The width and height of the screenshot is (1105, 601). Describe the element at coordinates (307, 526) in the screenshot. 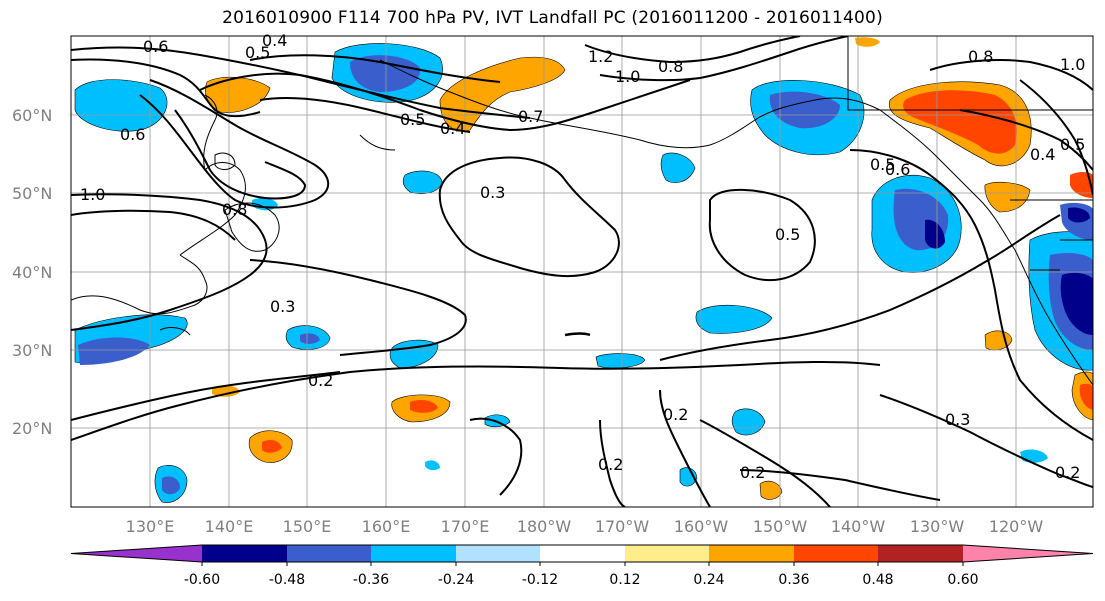

I see `lon-label: 150°E` at that location.